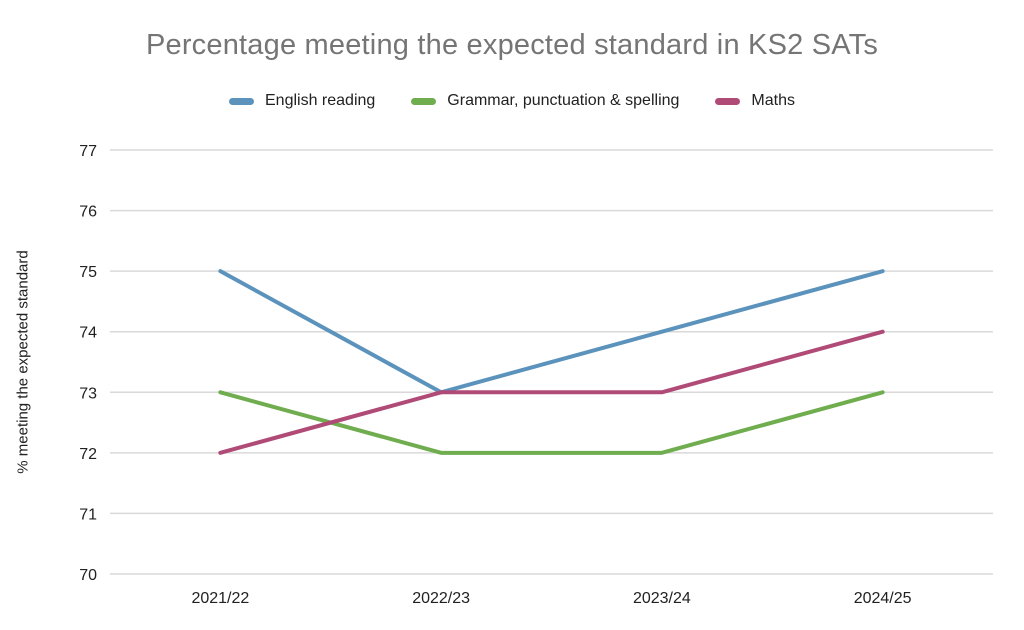  I want to click on y-tick-label-71: 71, so click(88, 514).